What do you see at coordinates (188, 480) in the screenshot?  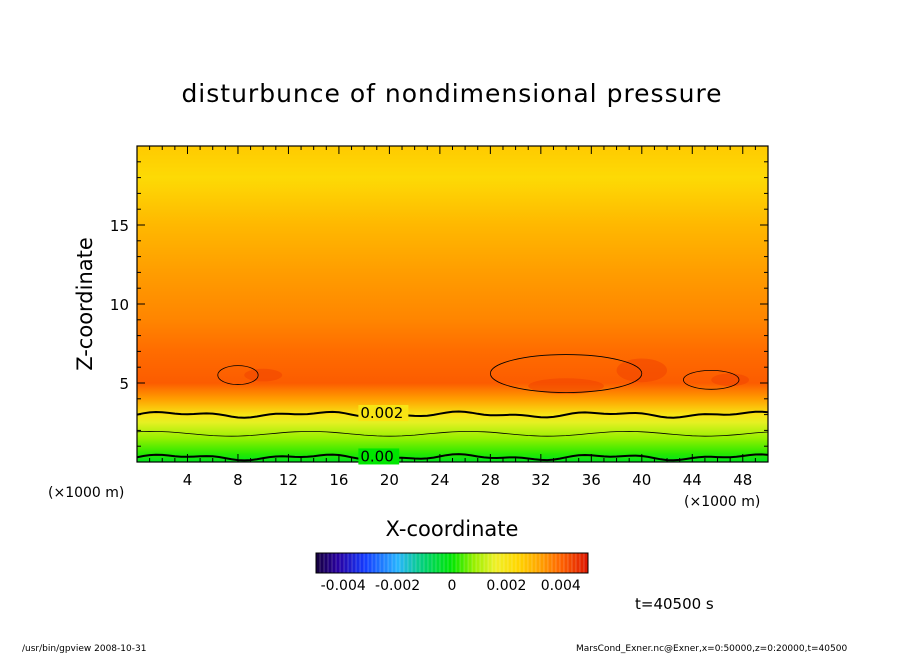 I see `x-tick-label: 4` at bounding box center [188, 480].